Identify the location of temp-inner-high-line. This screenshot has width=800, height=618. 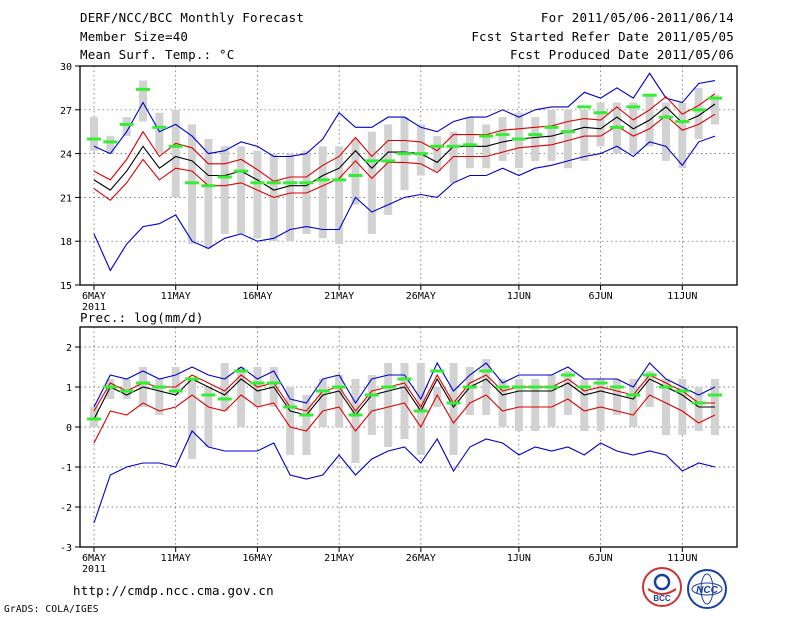
(404, 137).